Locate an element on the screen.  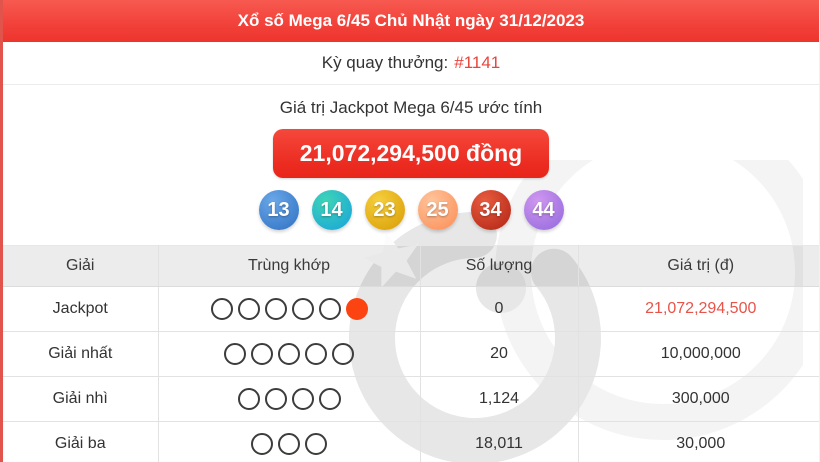
result-header-band: Xổ số Mega 6/45 Chủ Nhật ngày 31/12/2023 is located at coordinates (411, 21).